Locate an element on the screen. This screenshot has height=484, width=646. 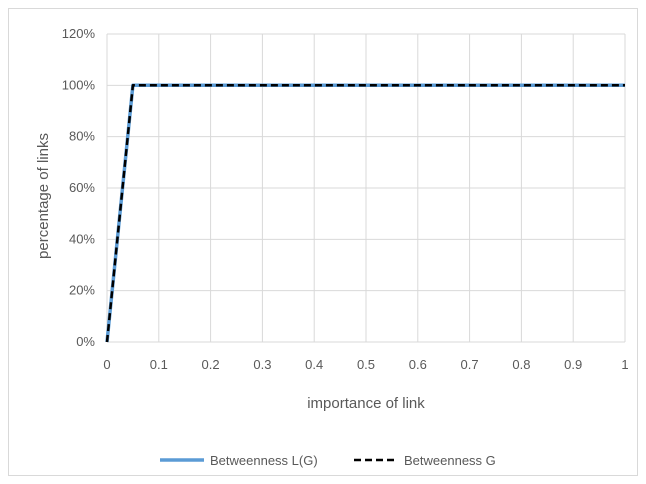
y-tick-label: 80% is located at coordinates (82, 136).